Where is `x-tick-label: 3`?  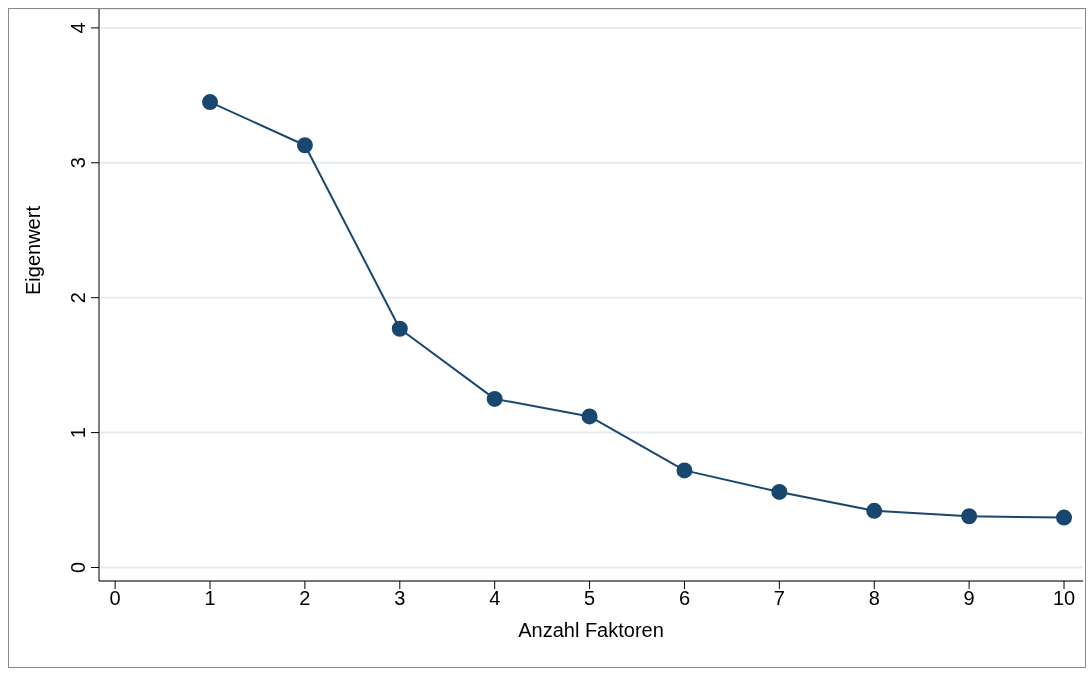 x-tick-label: 3 is located at coordinates (400, 598).